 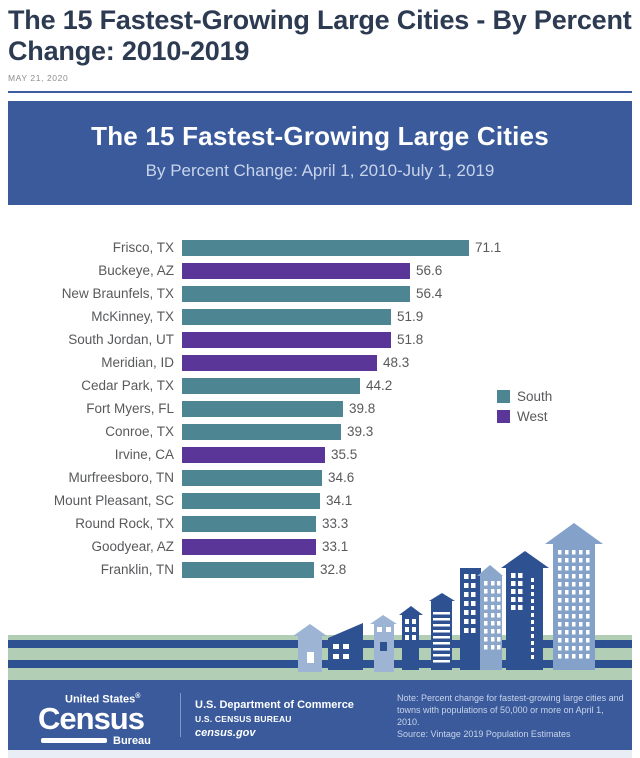 I want to click on bar-row: Irvine, CA 35.5, so click(x=320, y=454).